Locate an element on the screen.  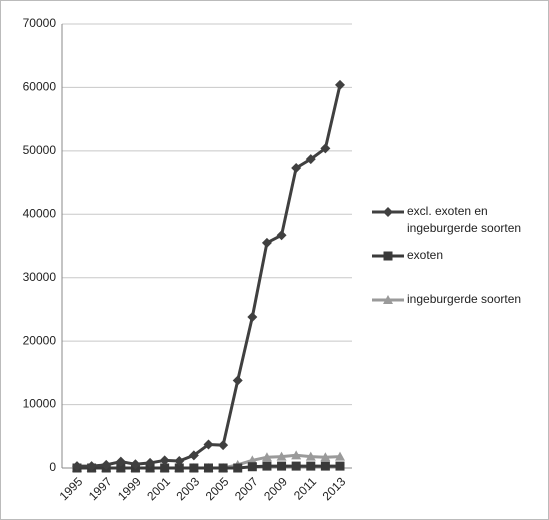
legend-entry: exoten is located at coordinates (407, 255).